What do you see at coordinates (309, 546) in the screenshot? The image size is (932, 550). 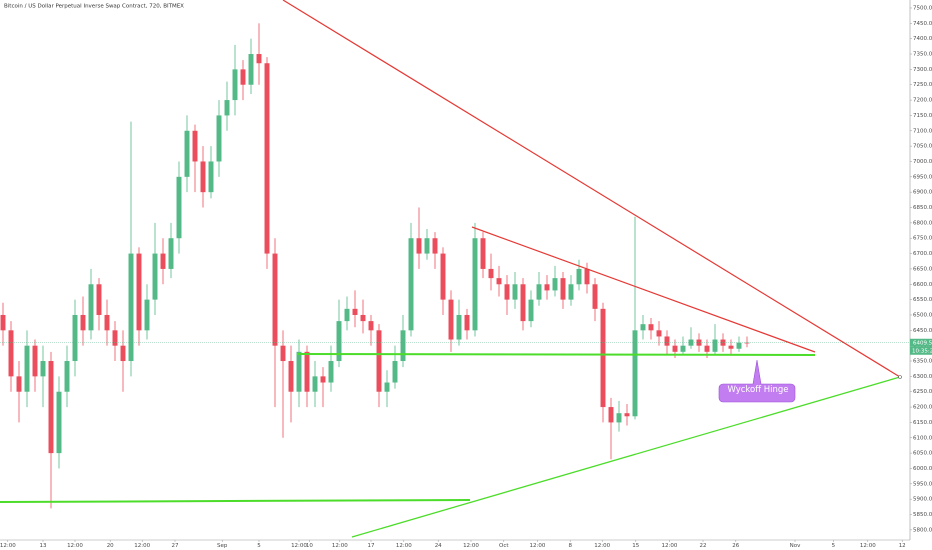 I see `x-tick-label: 10` at bounding box center [309, 546].